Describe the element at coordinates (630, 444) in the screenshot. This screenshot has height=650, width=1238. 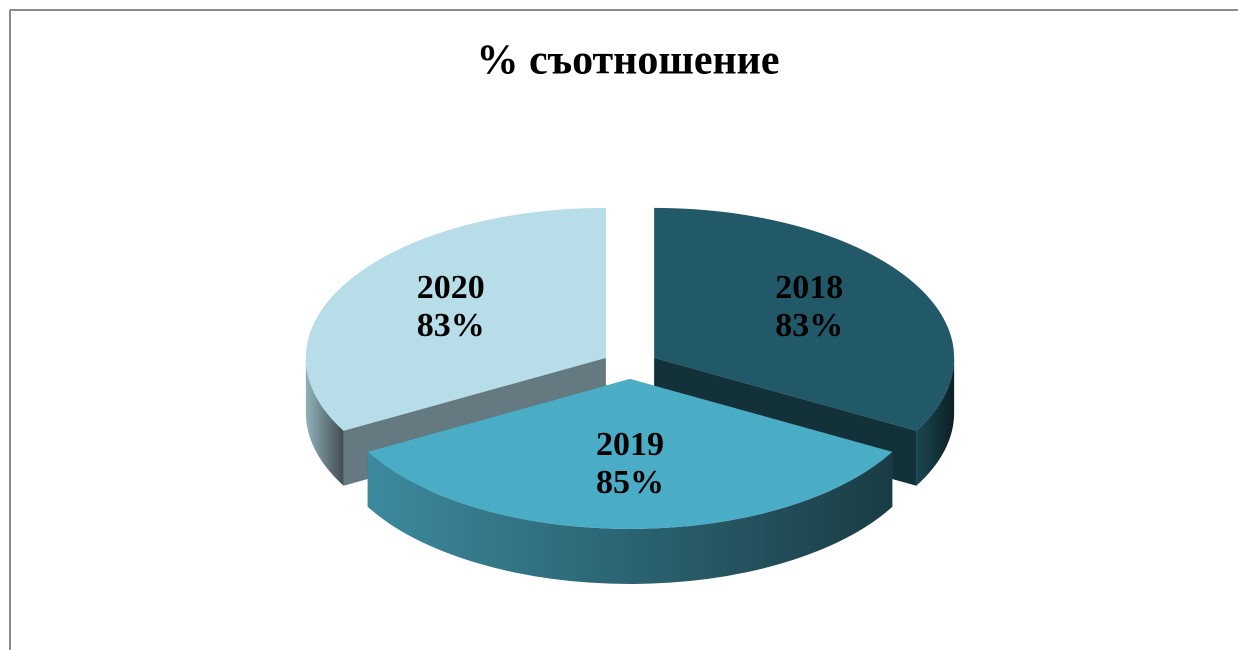
I see `slice-category: 2019` at that location.